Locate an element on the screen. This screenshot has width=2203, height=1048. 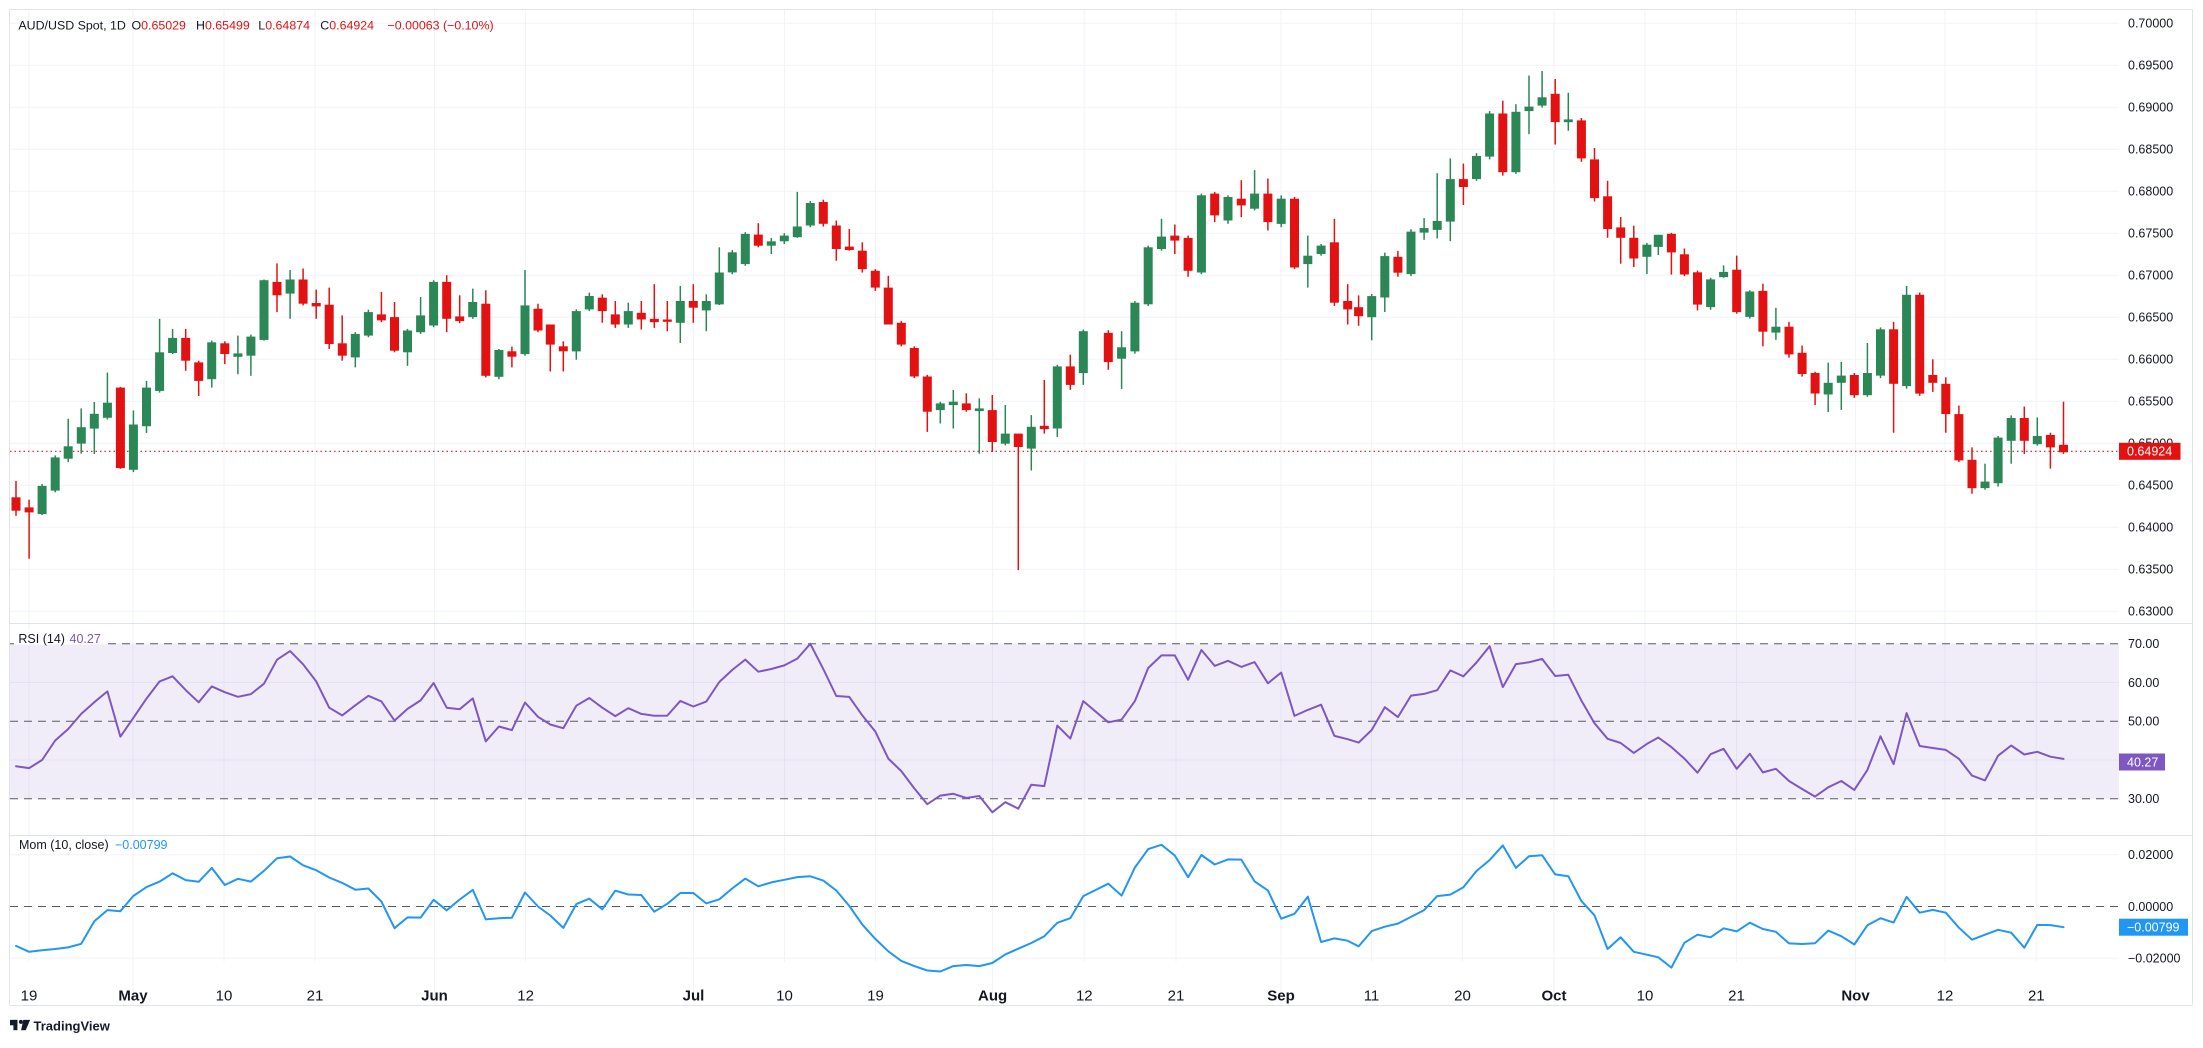
svg-text: Sep is located at coordinates (1281, 996).